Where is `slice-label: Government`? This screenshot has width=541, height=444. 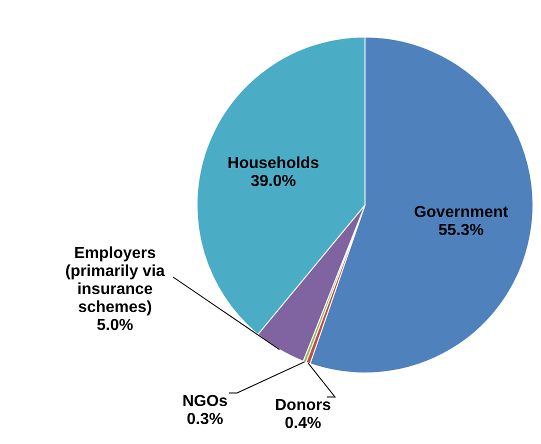
slice-label: Government is located at coordinates (461, 213).